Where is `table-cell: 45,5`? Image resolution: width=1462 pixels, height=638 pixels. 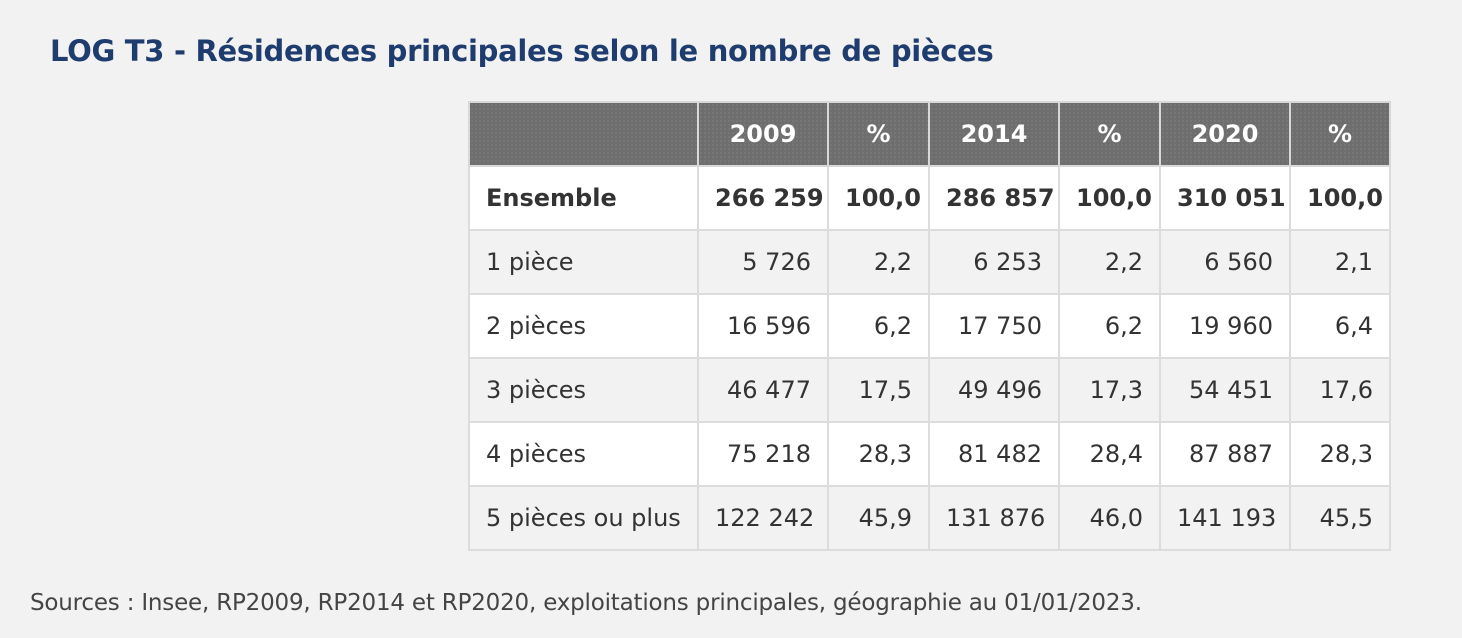 table-cell: 45,5 is located at coordinates (1340, 518).